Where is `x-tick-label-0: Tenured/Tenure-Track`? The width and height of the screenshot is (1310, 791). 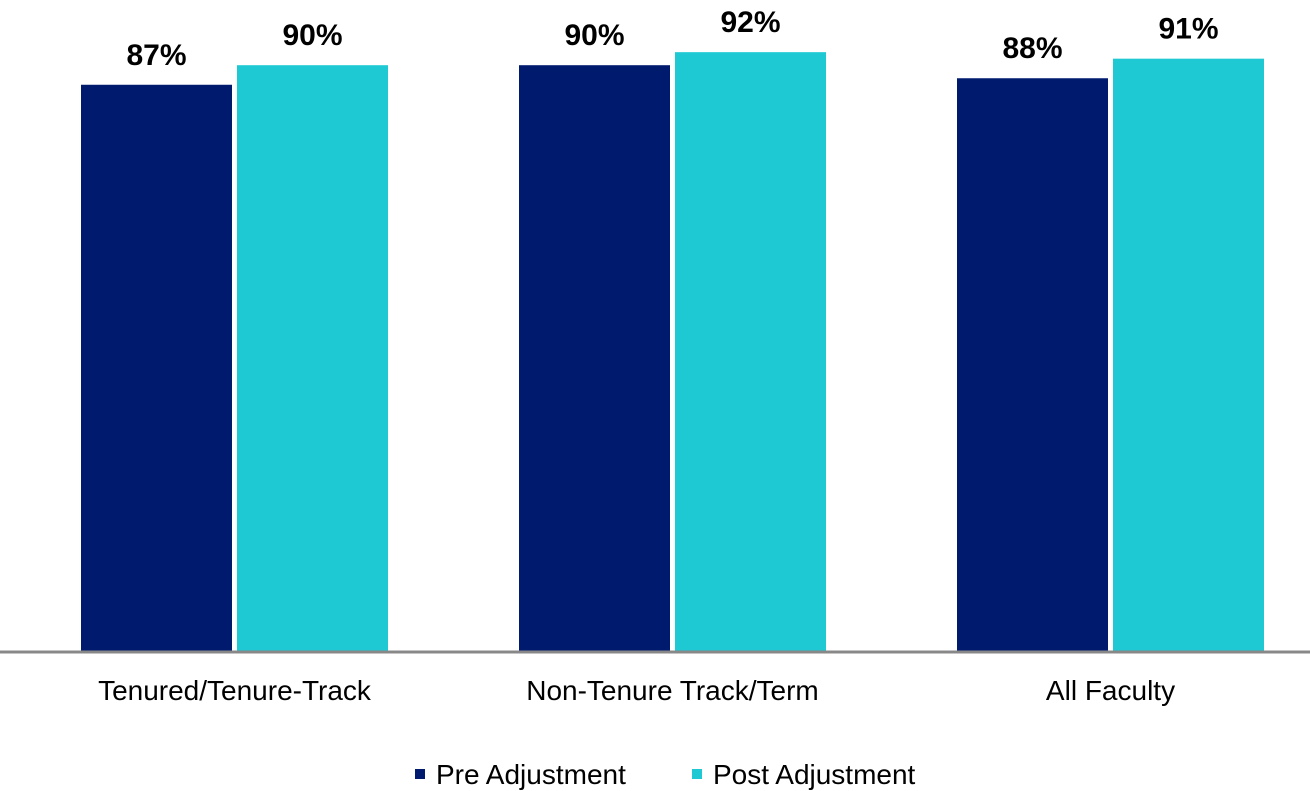 x-tick-label-0: Tenured/Tenure-Track is located at coordinates (235, 690).